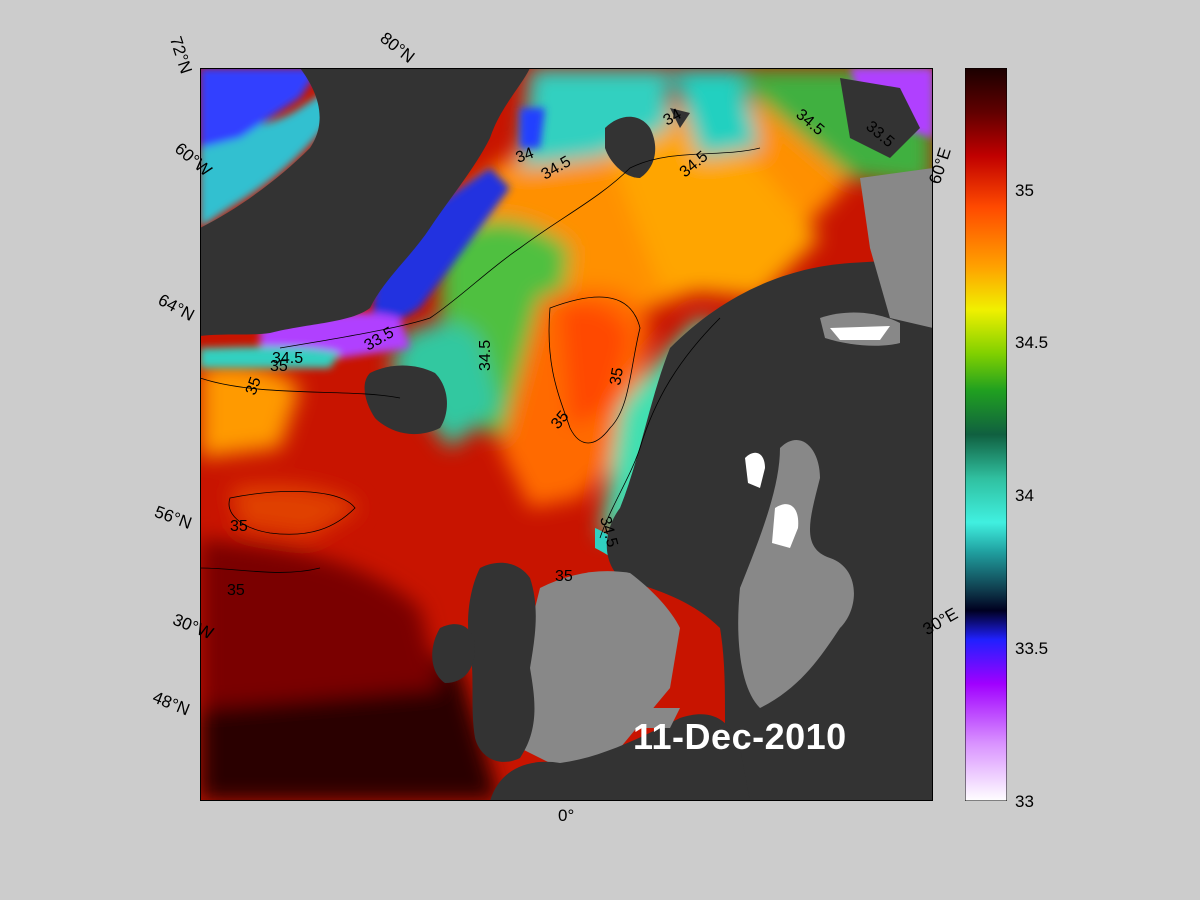 This screenshot has height=900, width=1200. Describe the element at coordinates (740, 736) in the screenshot. I see `date-label: 11-Dec-2010` at that location.